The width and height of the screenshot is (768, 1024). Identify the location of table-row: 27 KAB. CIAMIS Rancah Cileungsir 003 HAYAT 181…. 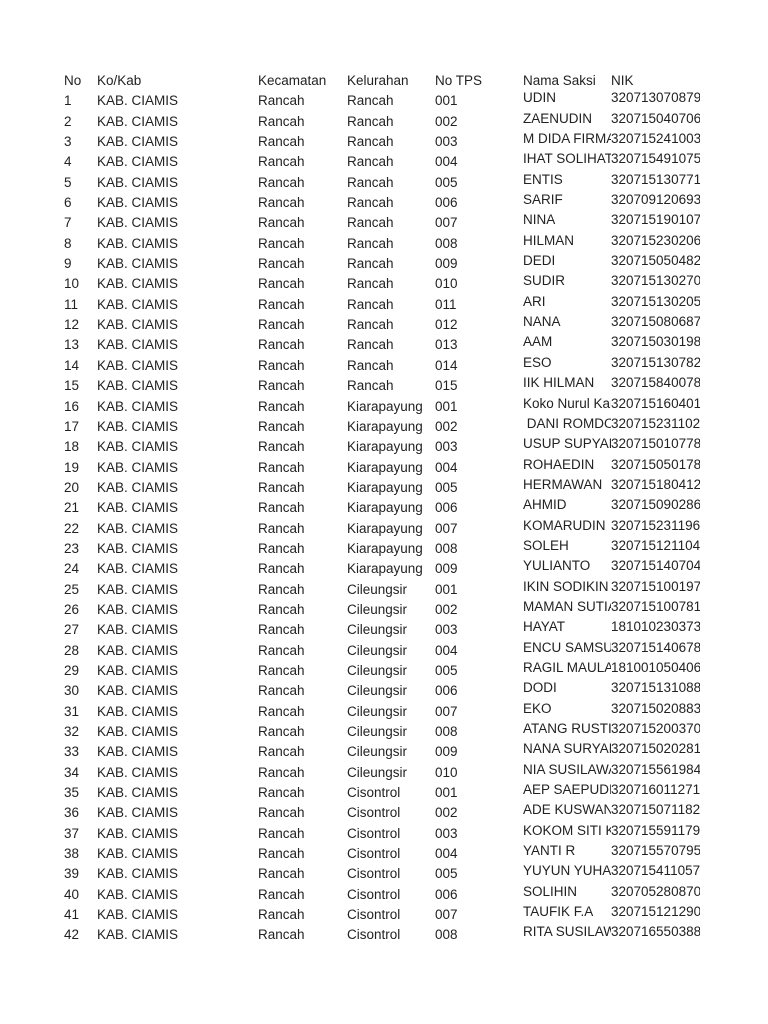
(384, 630).